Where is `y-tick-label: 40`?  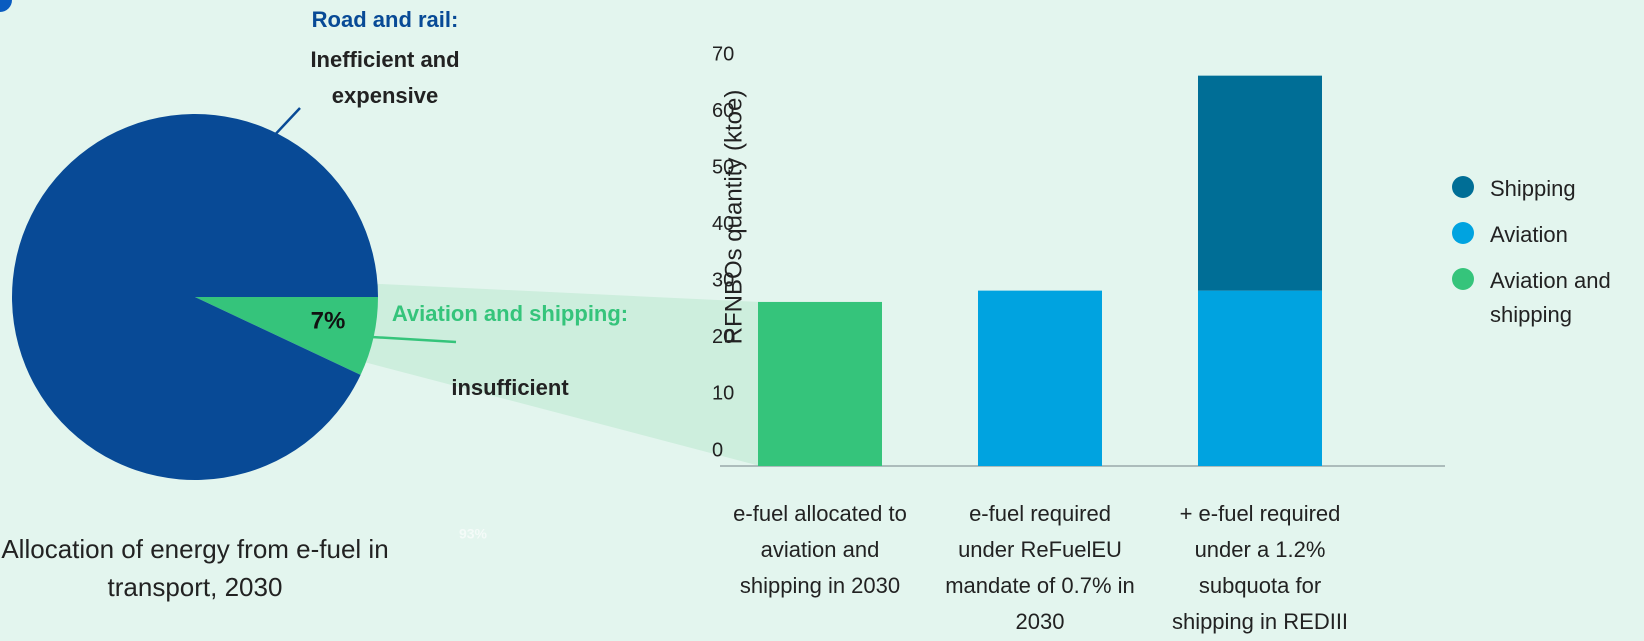
y-tick-label: 40 is located at coordinates (723, 224).